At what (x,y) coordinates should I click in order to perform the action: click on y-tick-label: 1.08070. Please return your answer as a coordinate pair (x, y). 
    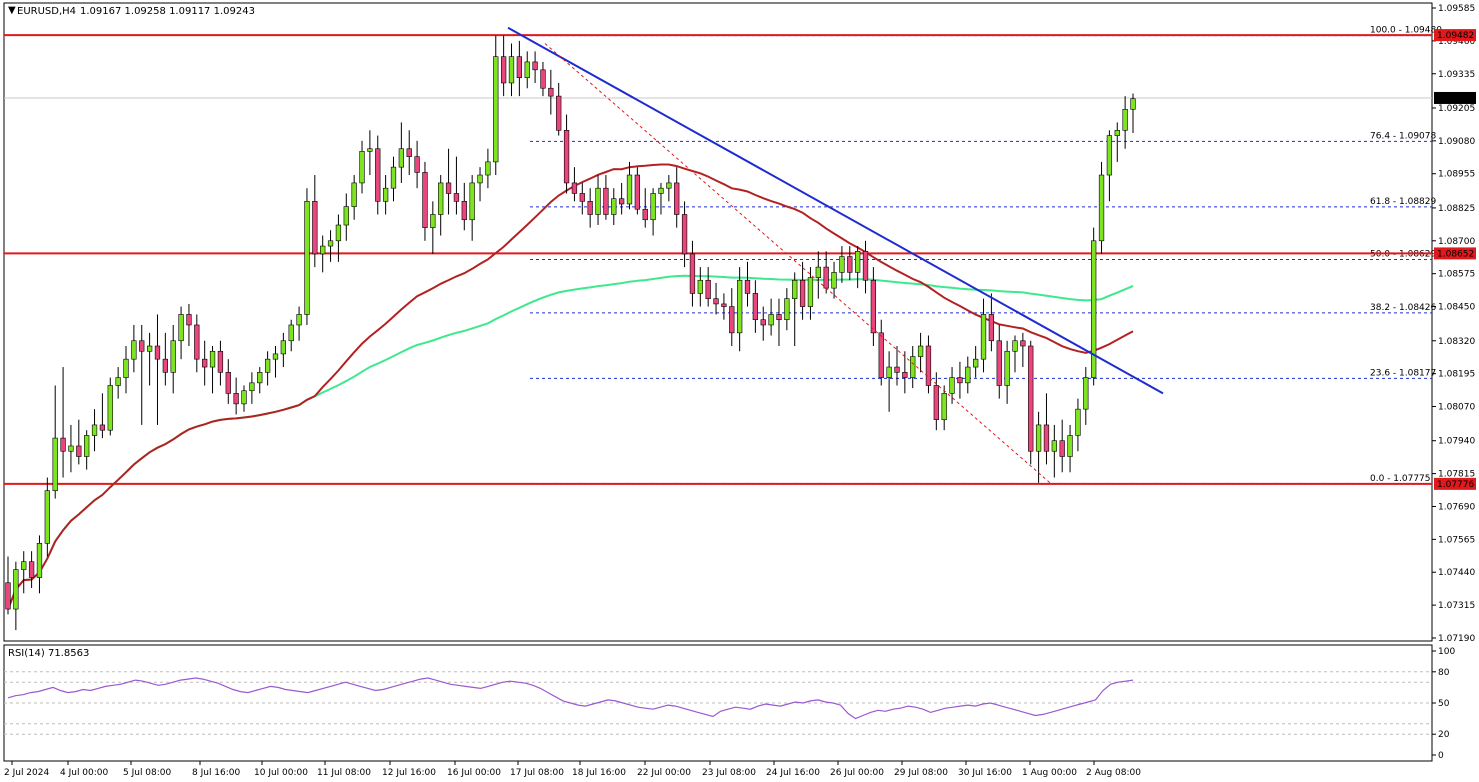
    Looking at the image, I should click on (1456, 408).